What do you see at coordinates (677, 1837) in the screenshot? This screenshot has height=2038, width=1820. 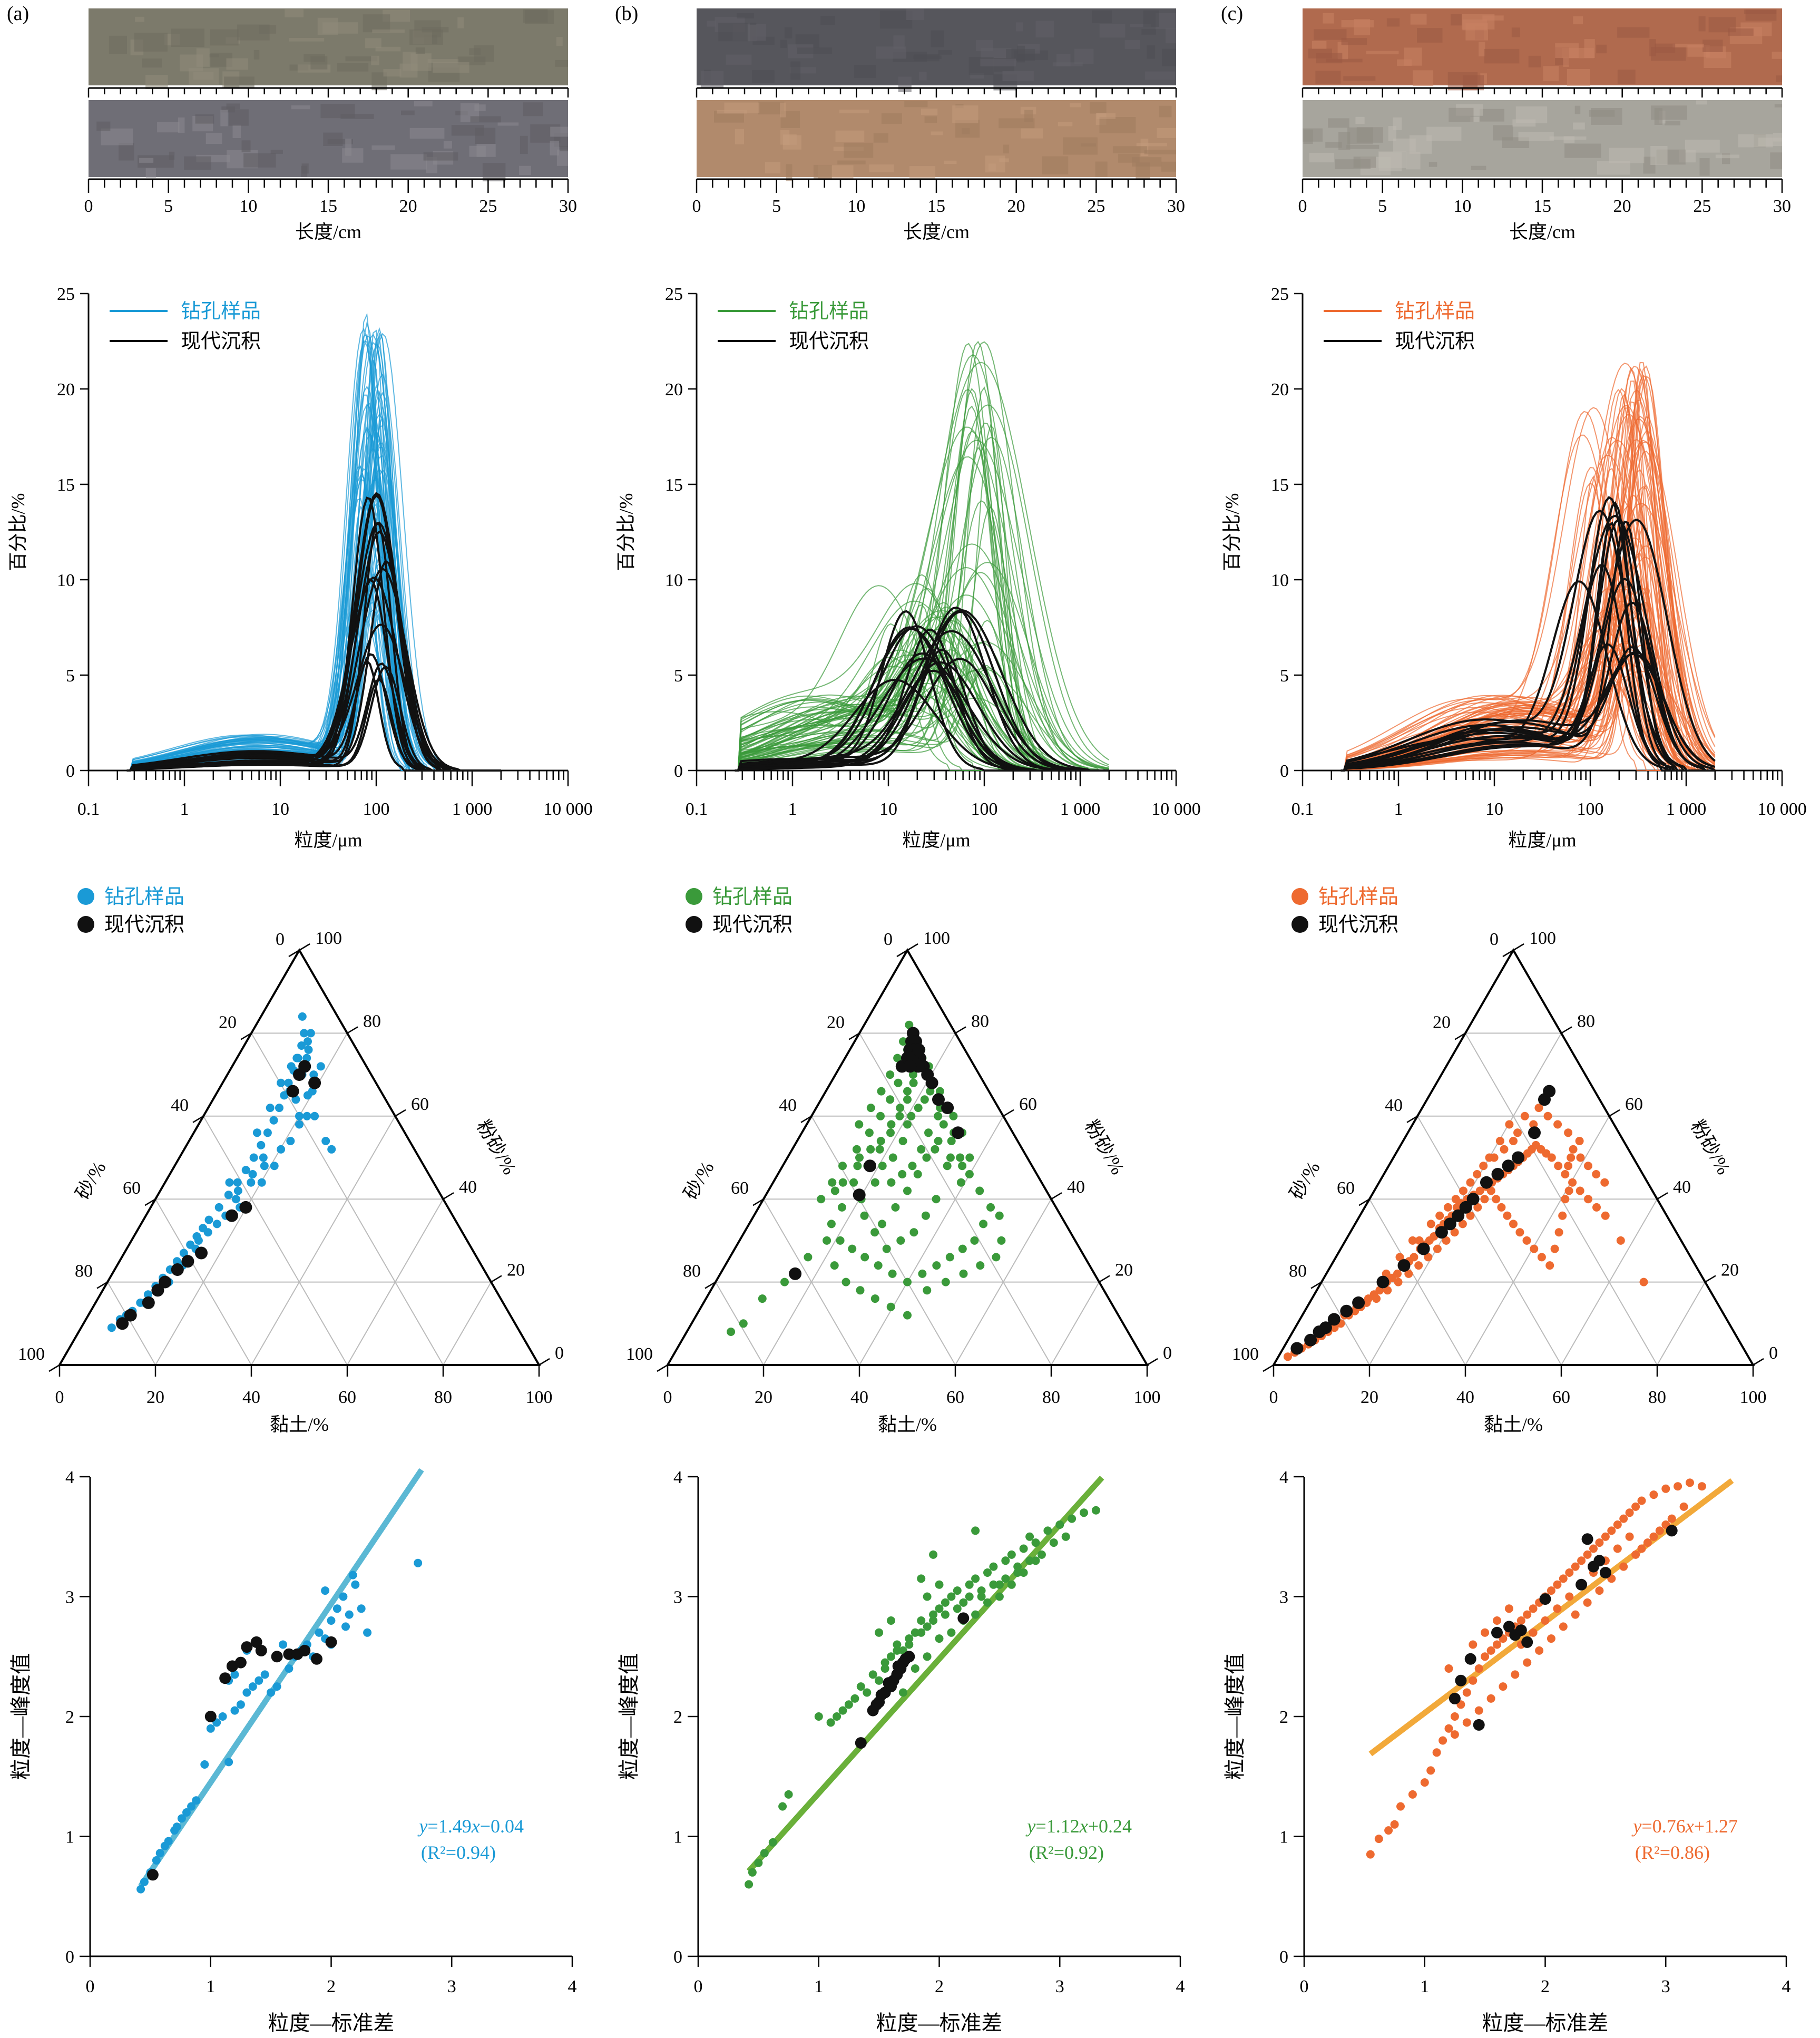 I see `scatter-y-tick-label: 1` at bounding box center [677, 1837].